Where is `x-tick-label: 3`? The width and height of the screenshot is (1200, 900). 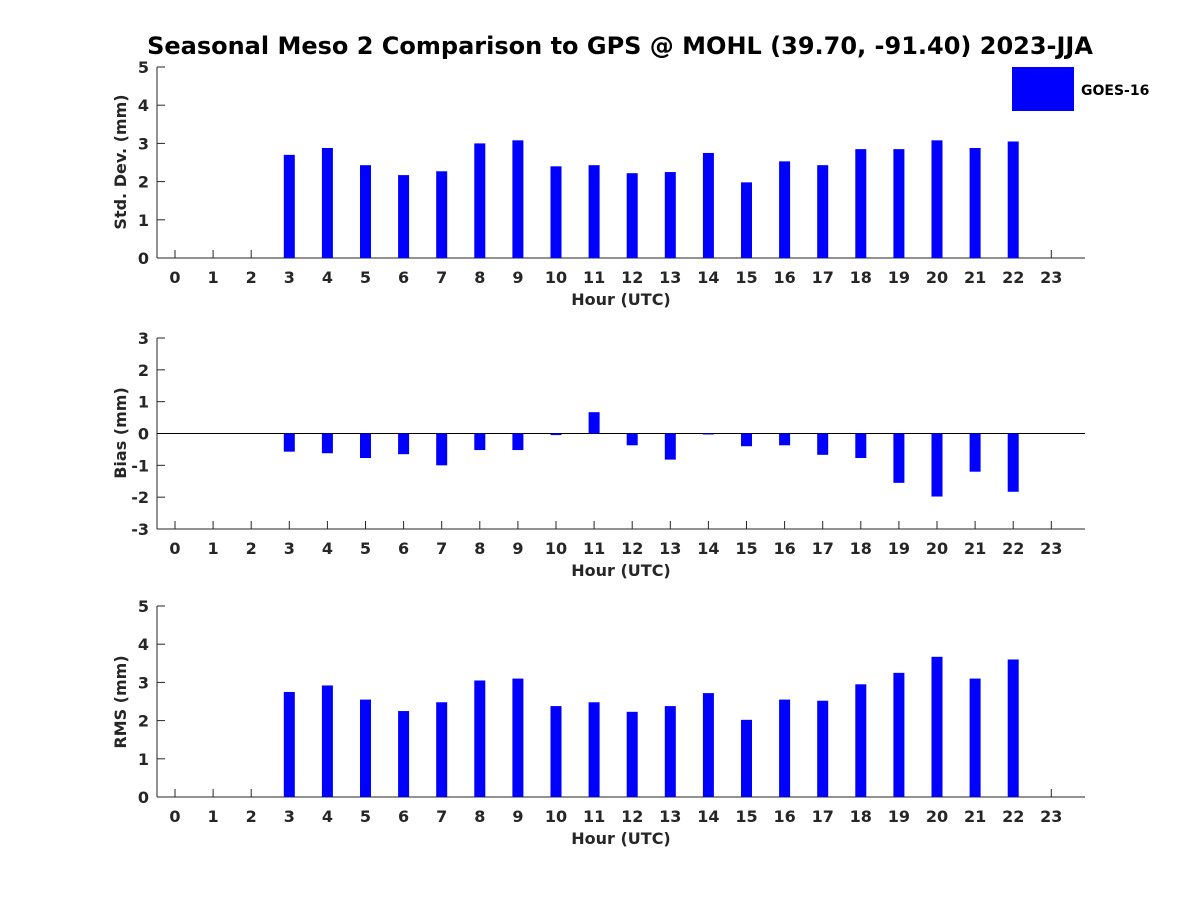 x-tick-label: 3 is located at coordinates (289, 548).